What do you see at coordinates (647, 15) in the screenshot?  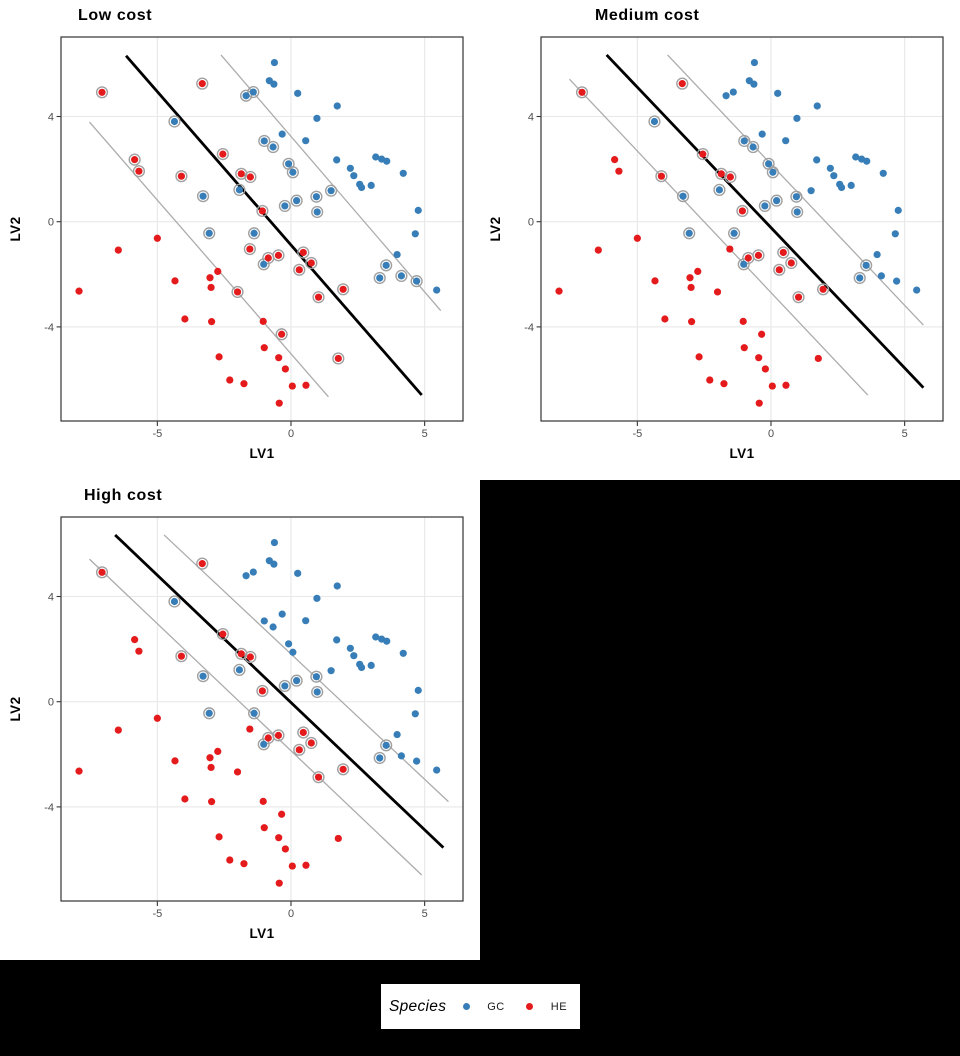 I see `panel-title: Medium cost` at bounding box center [647, 15].